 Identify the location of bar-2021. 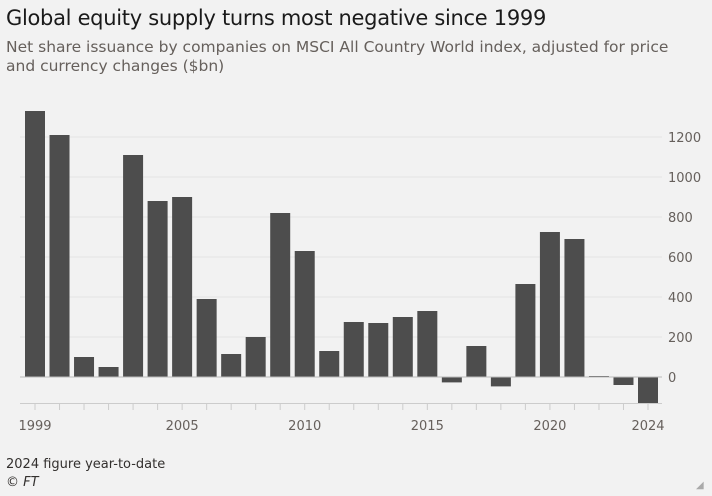
(574, 308).